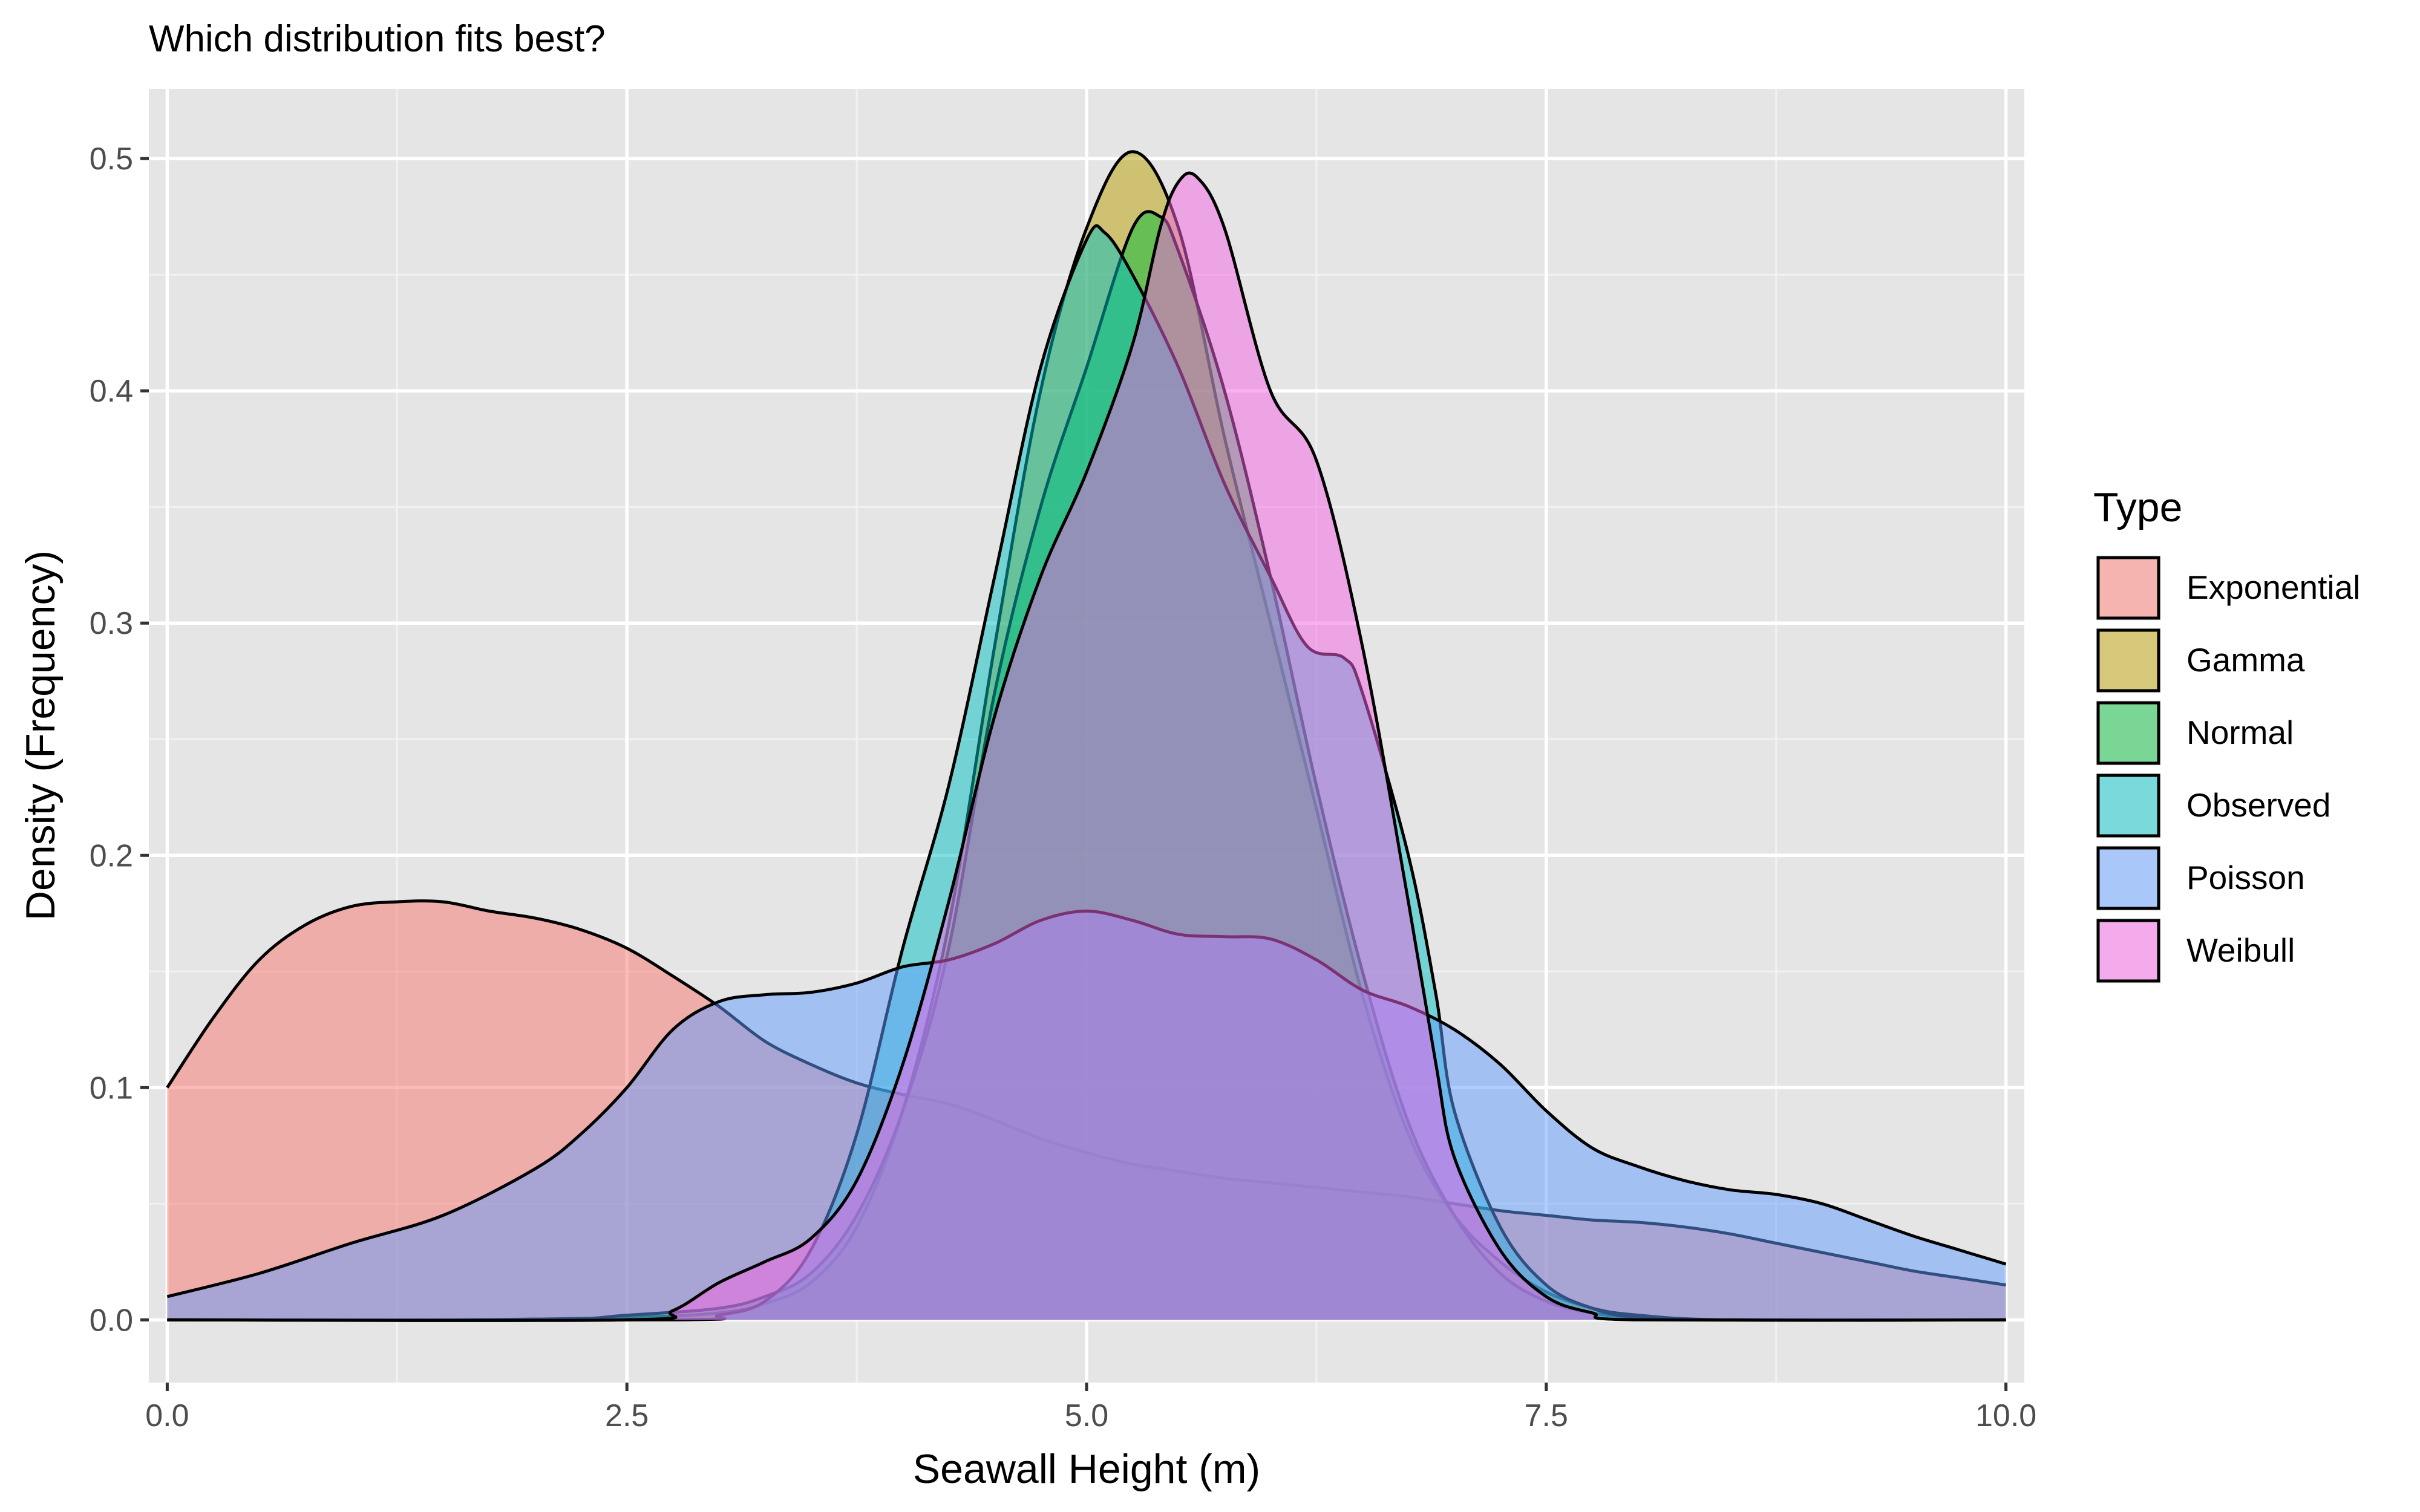 The height and width of the screenshot is (1512, 2420). What do you see at coordinates (2137, 507) in the screenshot?
I see `legend-title: Type` at bounding box center [2137, 507].